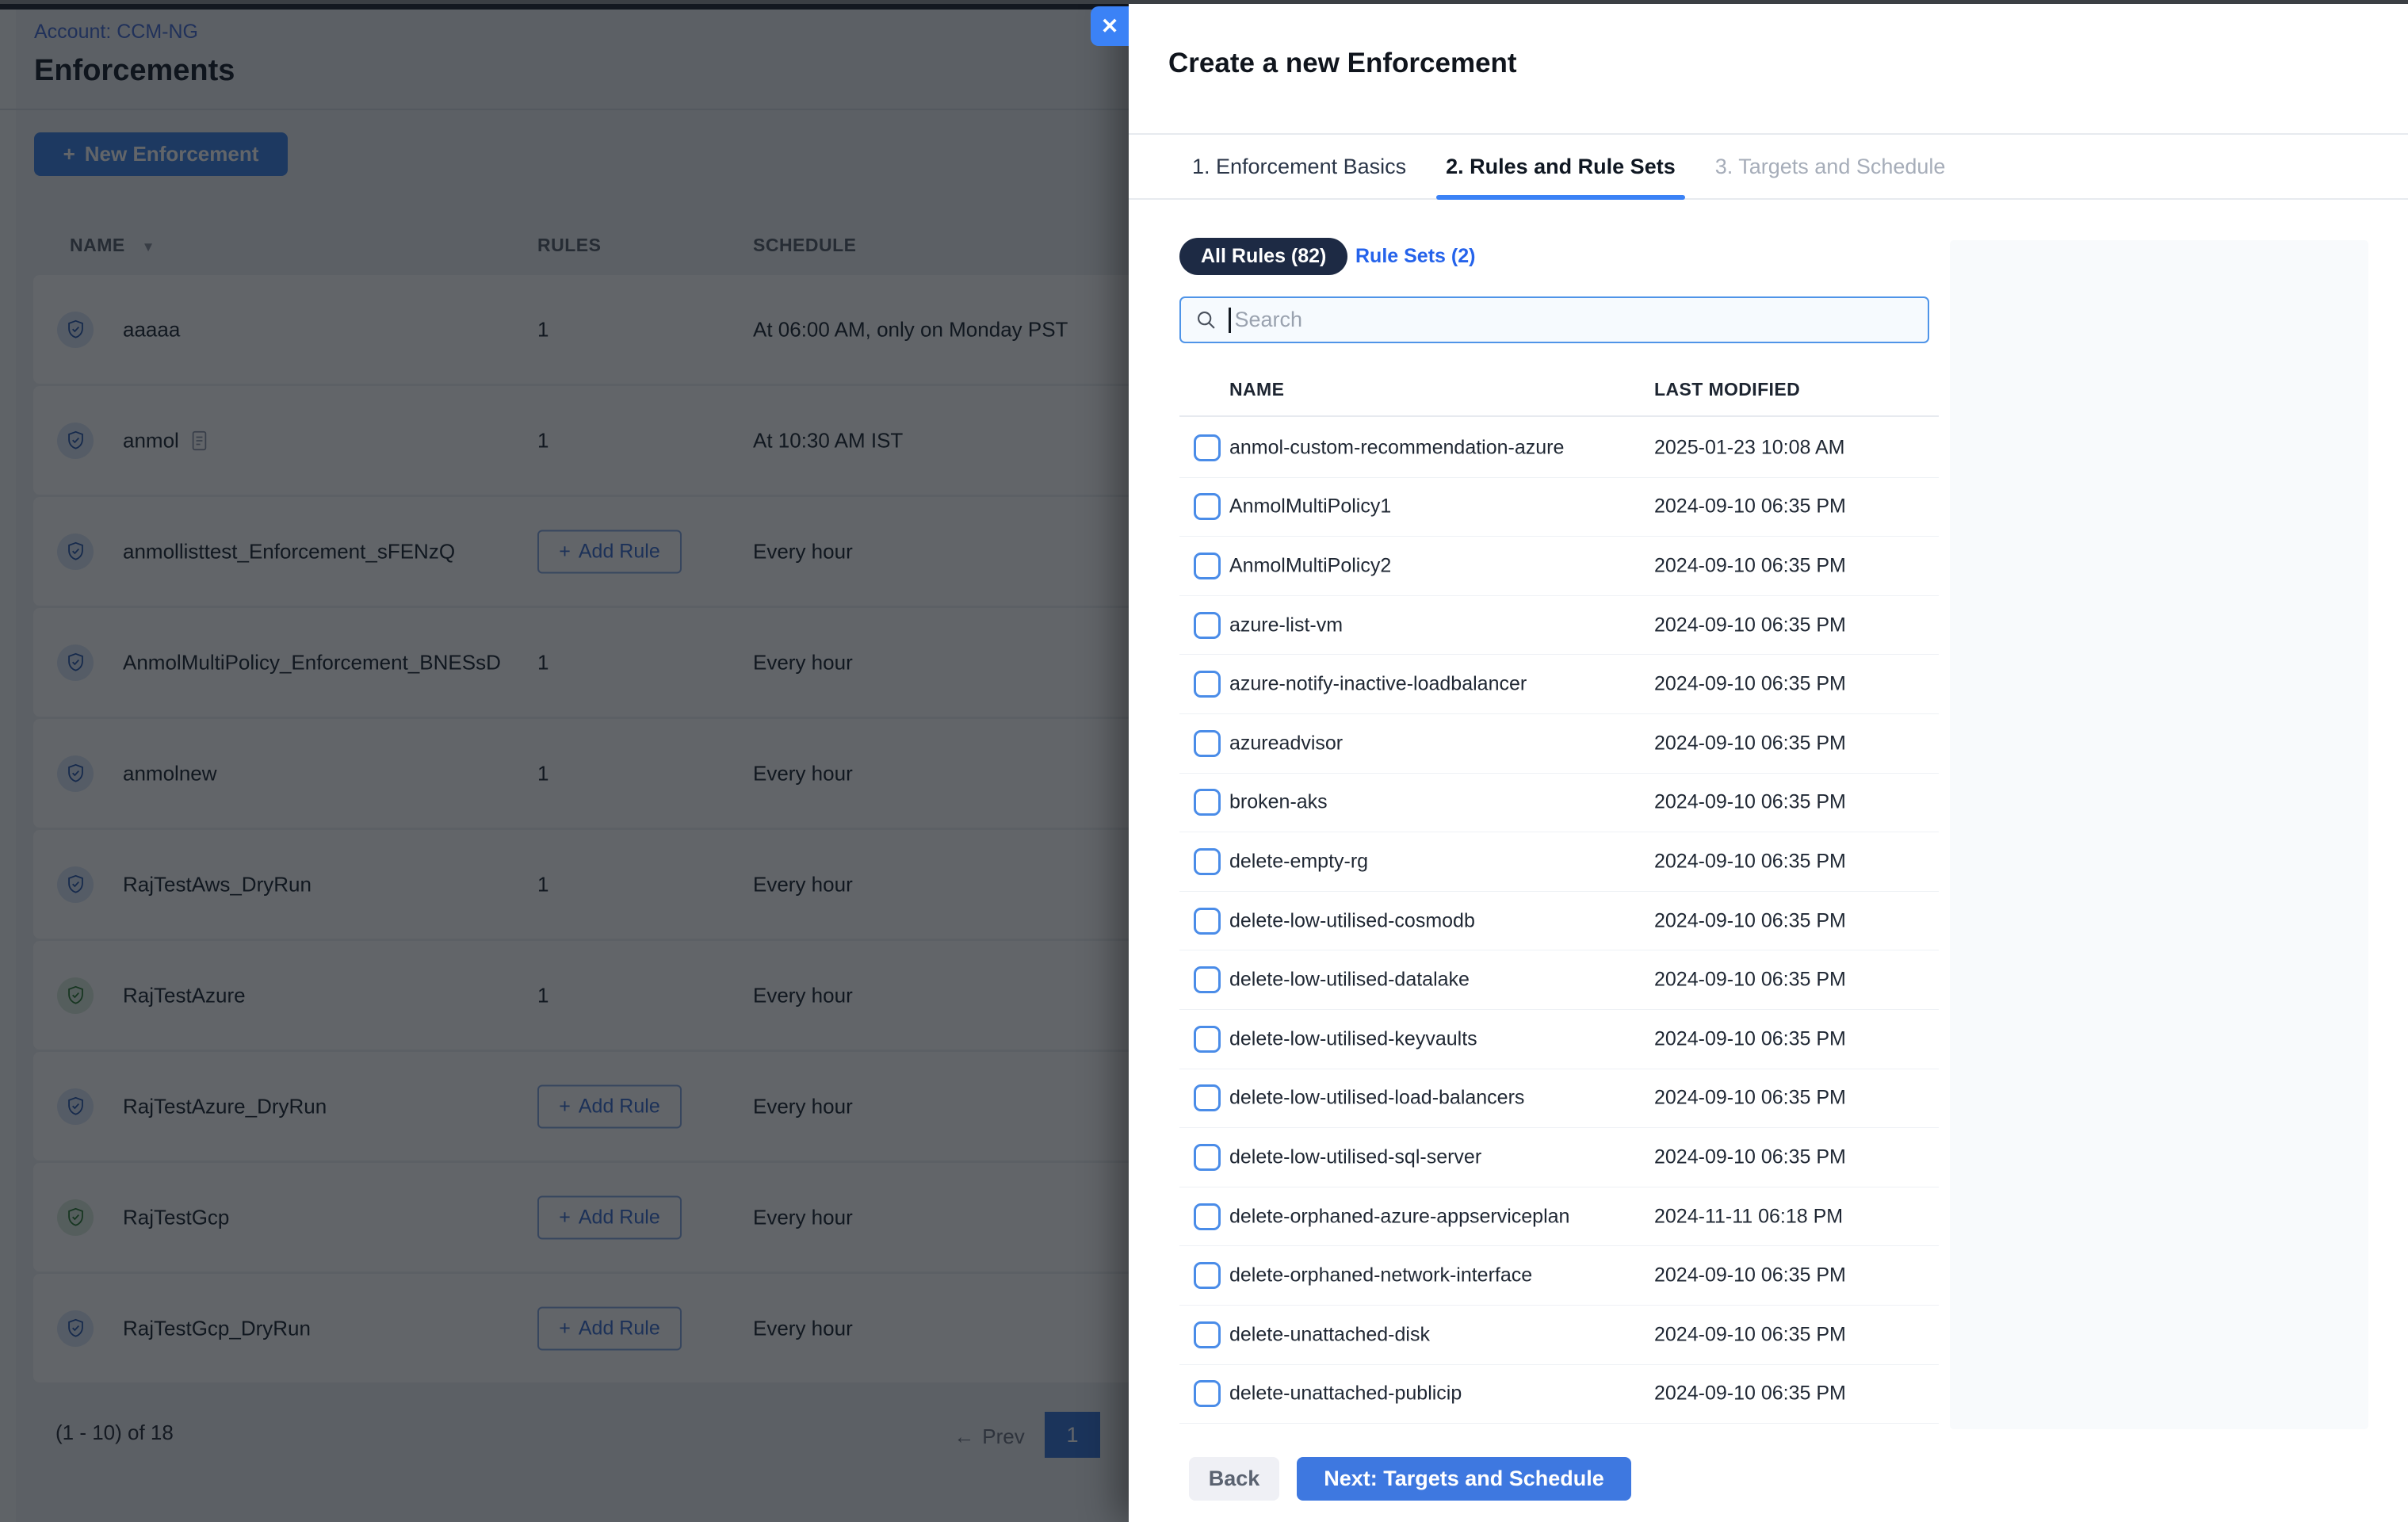  What do you see at coordinates (1342, 63) in the screenshot?
I see `modal-title: Create a new Enforcement` at bounding box center [1342, 63].